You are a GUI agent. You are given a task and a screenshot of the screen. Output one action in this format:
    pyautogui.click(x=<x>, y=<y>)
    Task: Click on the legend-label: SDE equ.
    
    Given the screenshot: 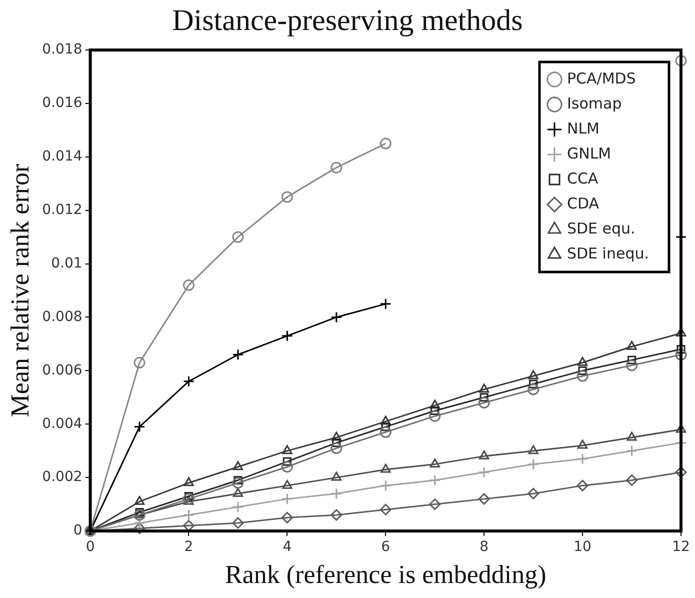 What is the action you would take?
    pyautogui.click(x=601, y=228)
    